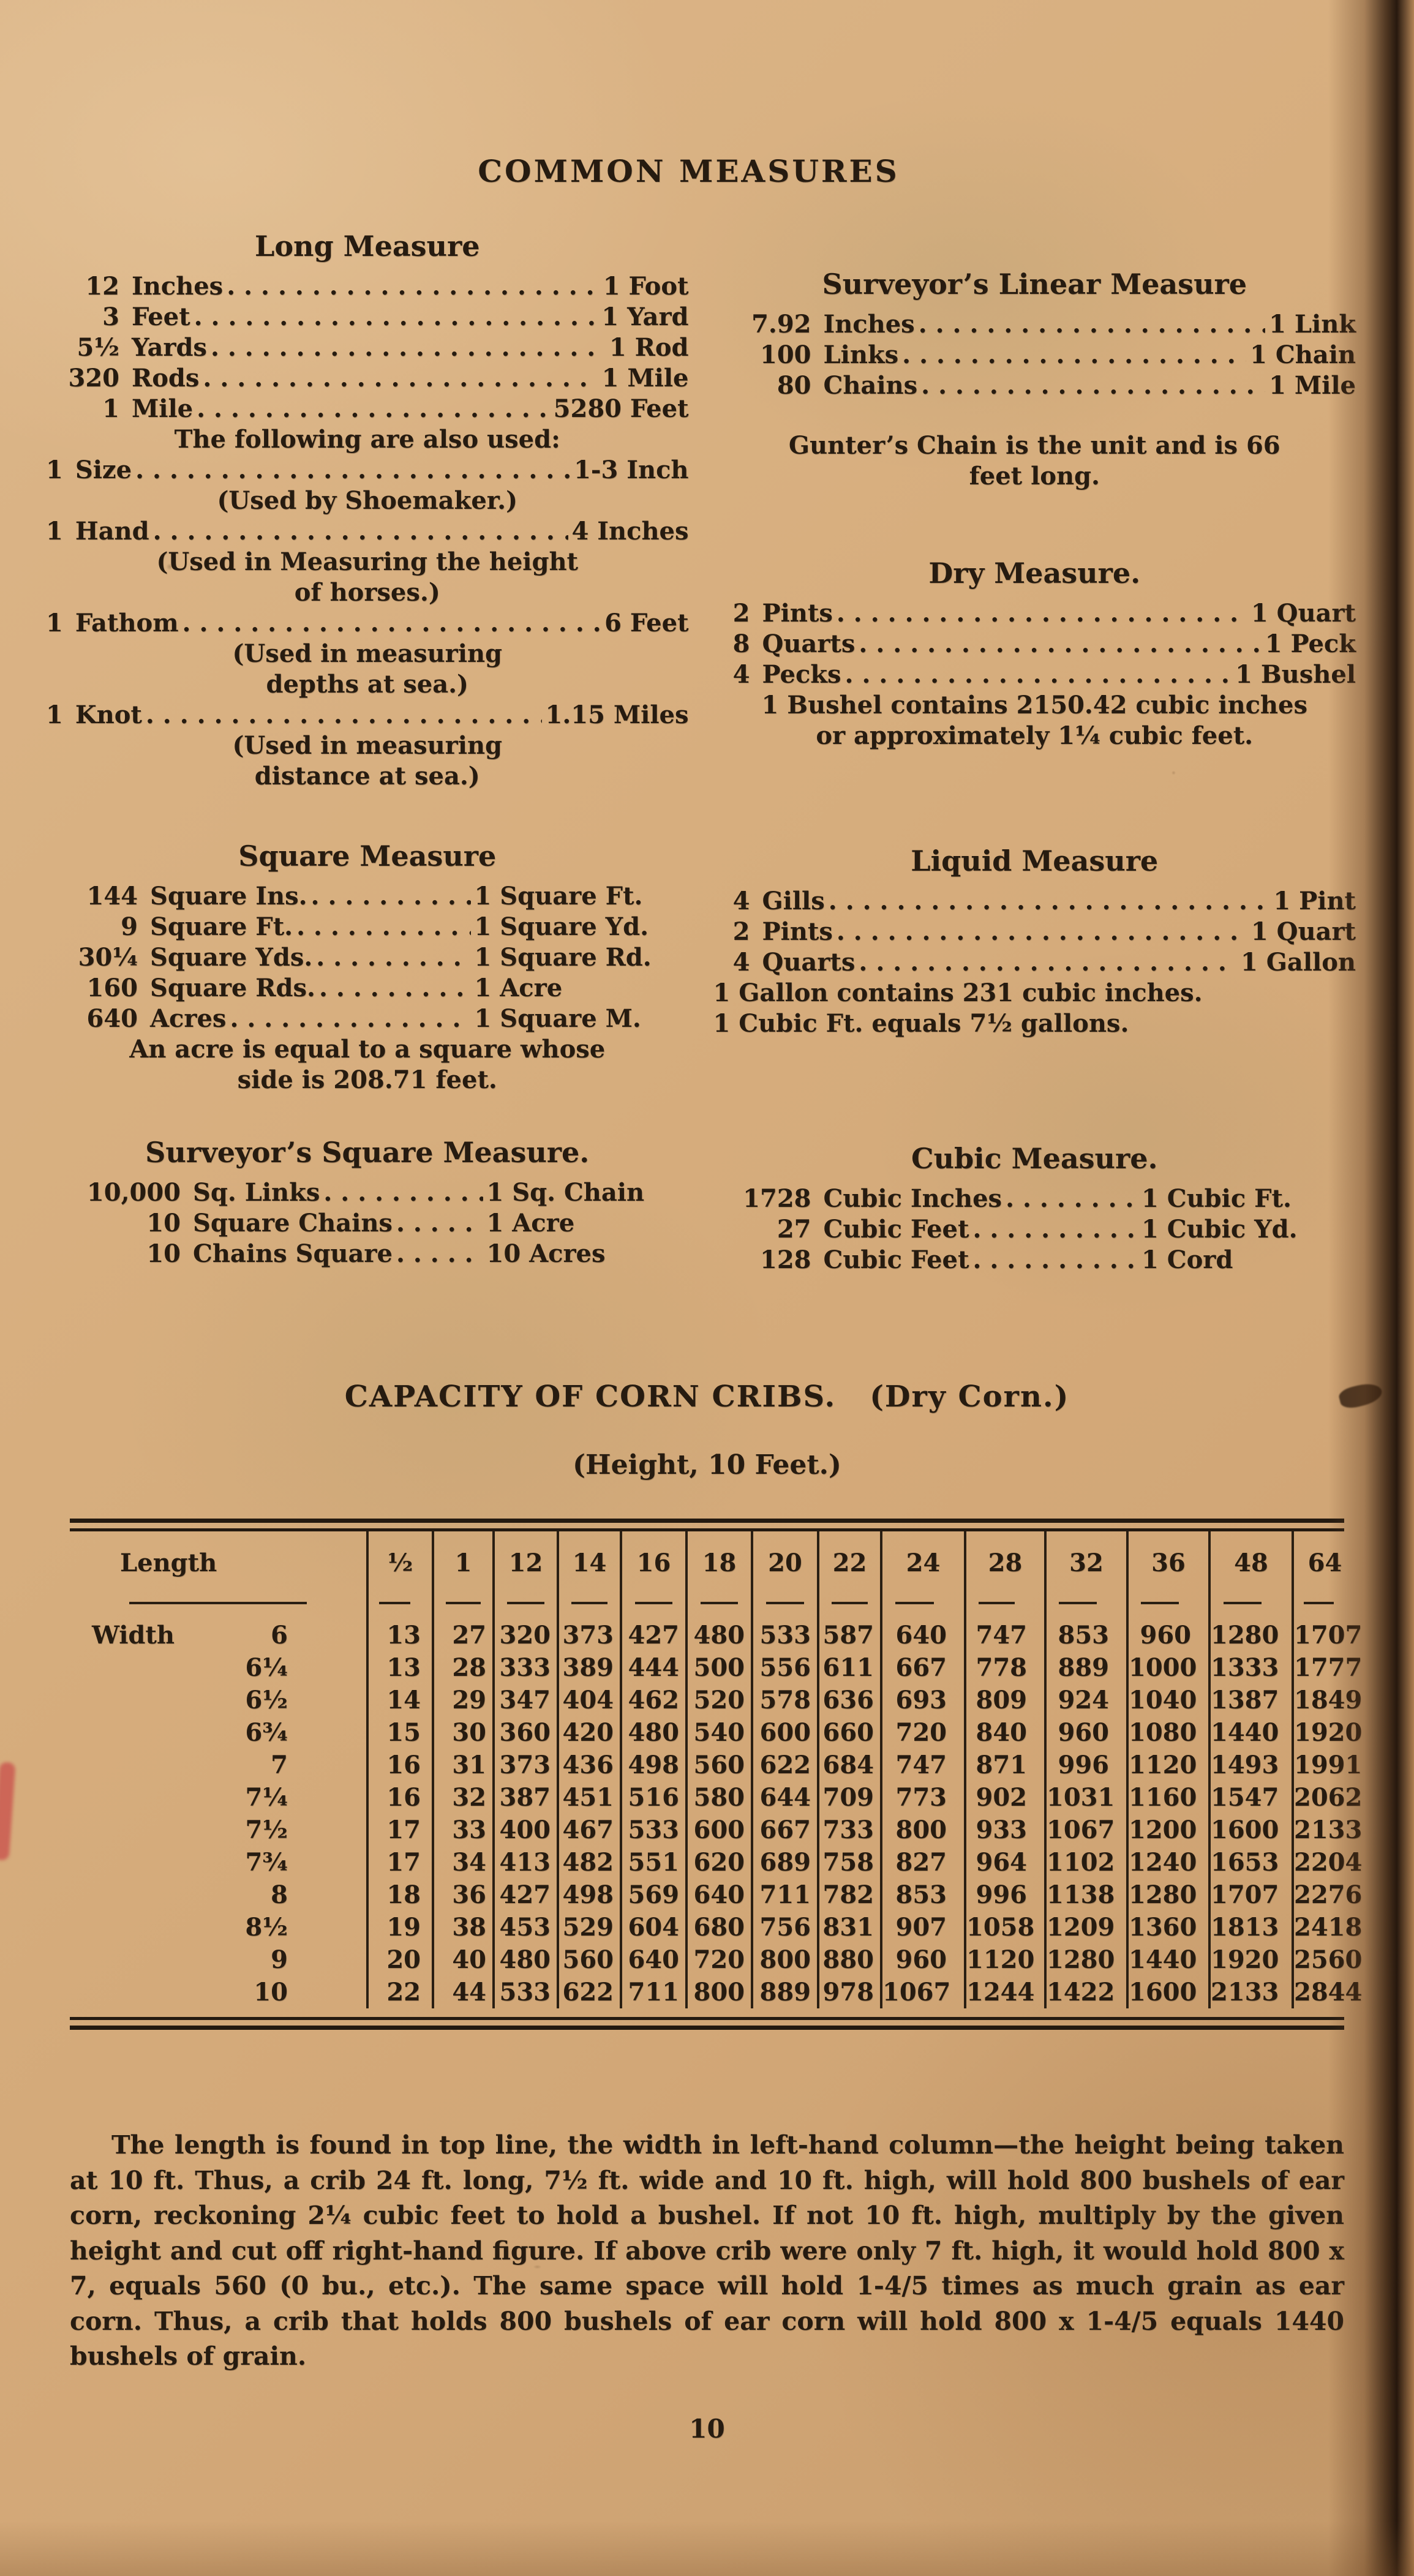  Describe the element at coordinates (561, 926) in the screenshot. I see `measure-value: 1 Square Yd.` at that location.